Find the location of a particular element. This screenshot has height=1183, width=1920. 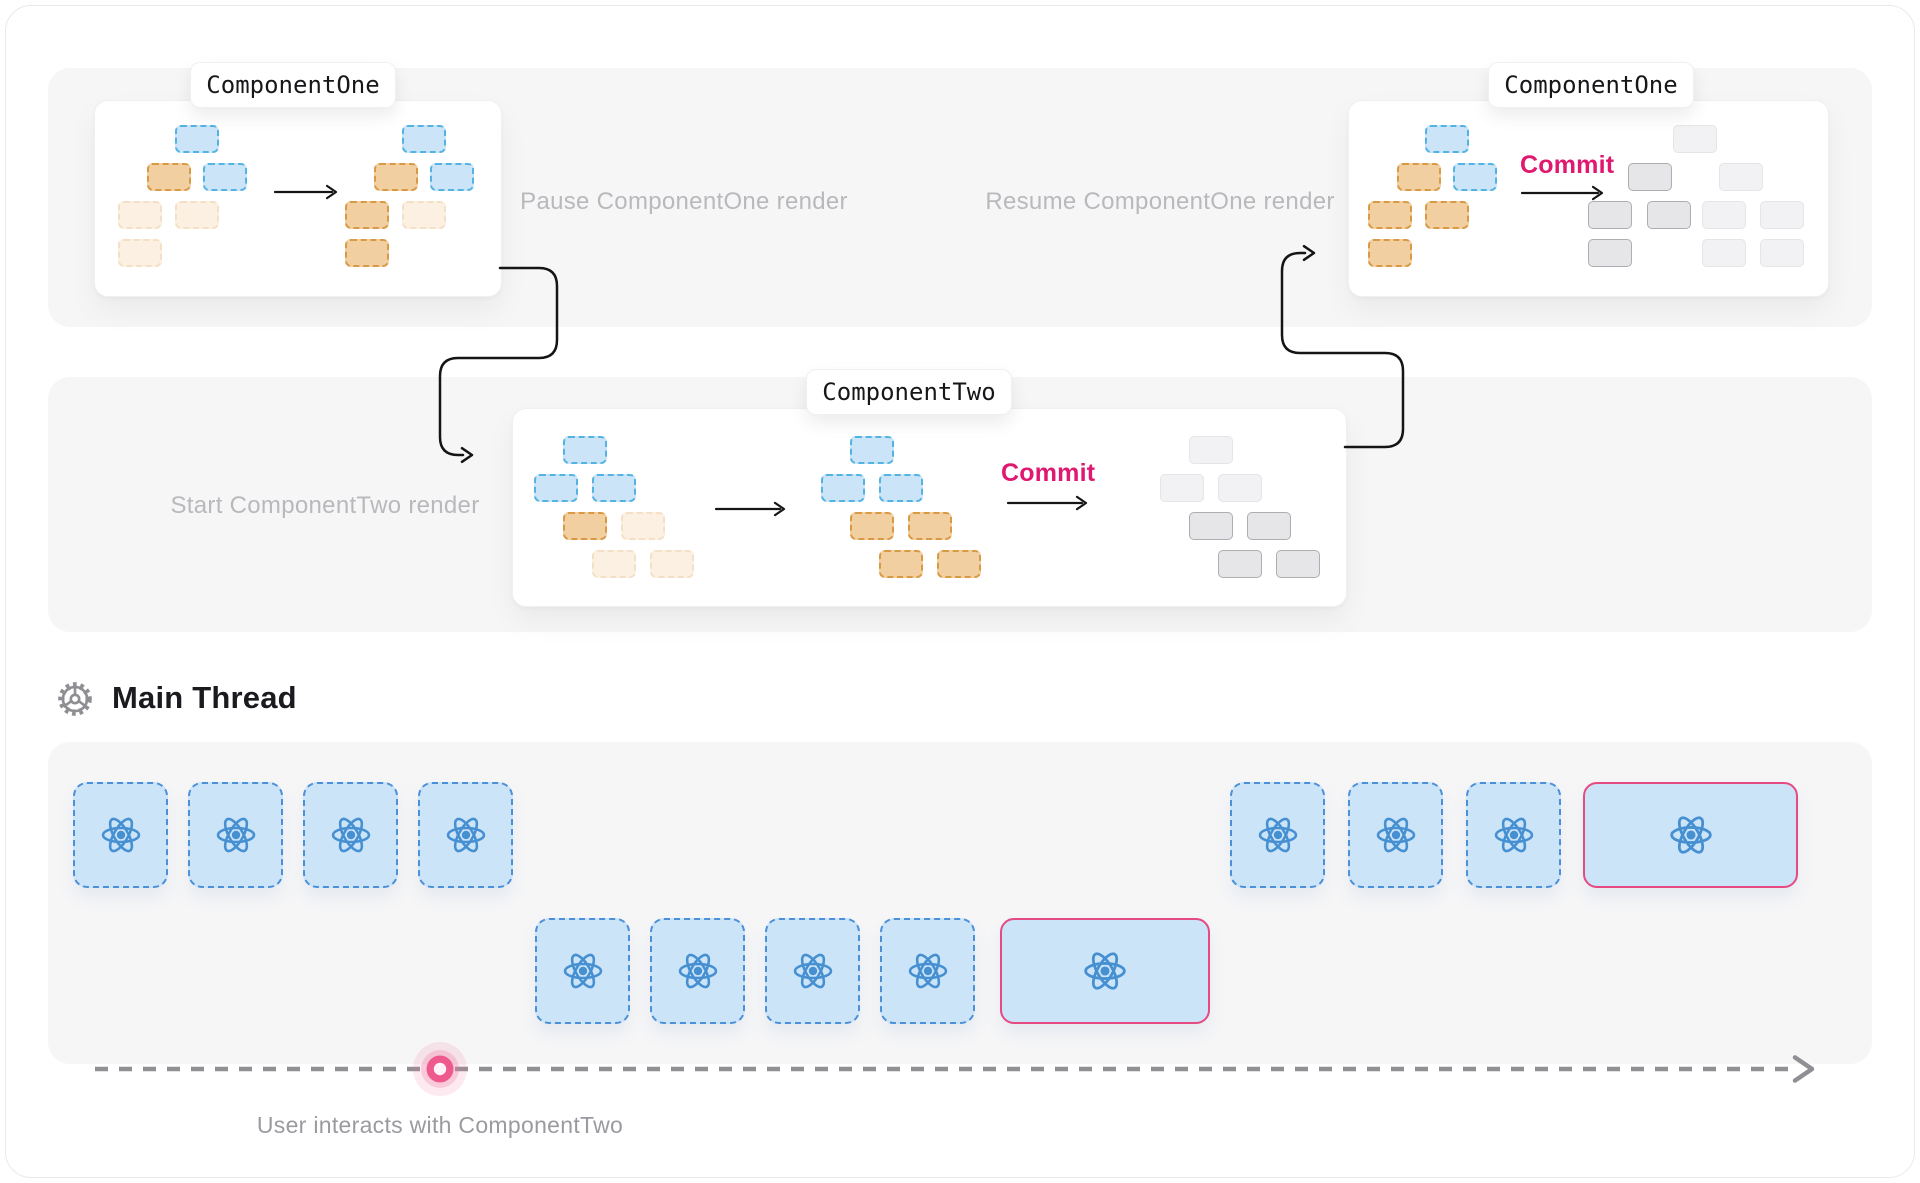

caption-pause-render: Pause ComponentOne render is located at coordinates (684, 201).